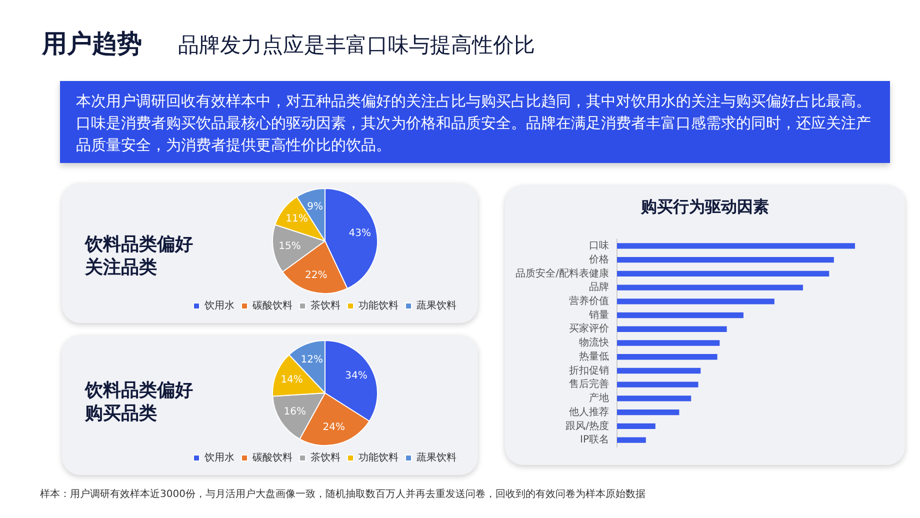 This screenshot has height=518, width=920. I want to click on y-tick-label: 销量, so click(598, 315).